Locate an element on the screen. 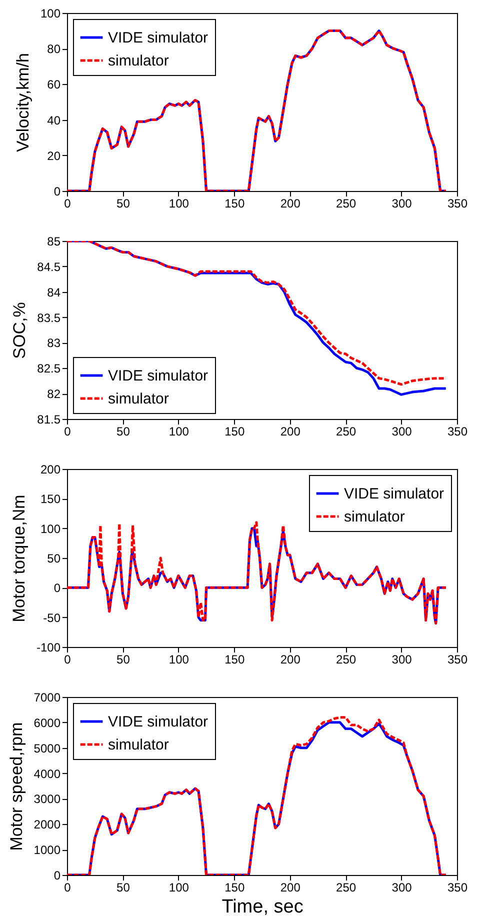 This screenshot has height=916, width=496. y-tick-label: 6000 is located at coordinates (47, 723).